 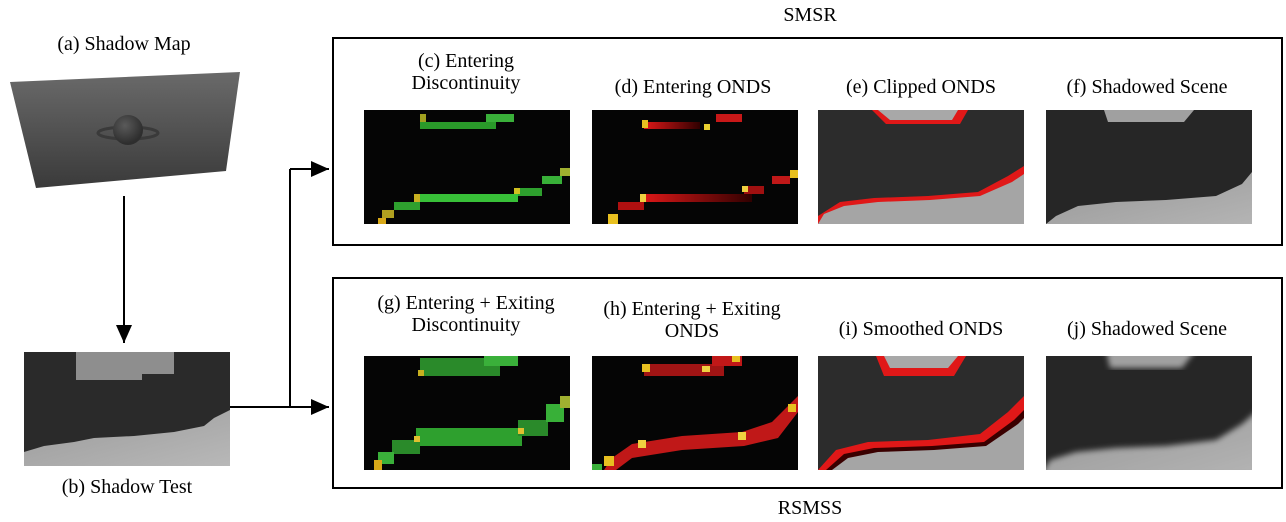 I want to click on shadow-test-image, so click(x=127, y=409).